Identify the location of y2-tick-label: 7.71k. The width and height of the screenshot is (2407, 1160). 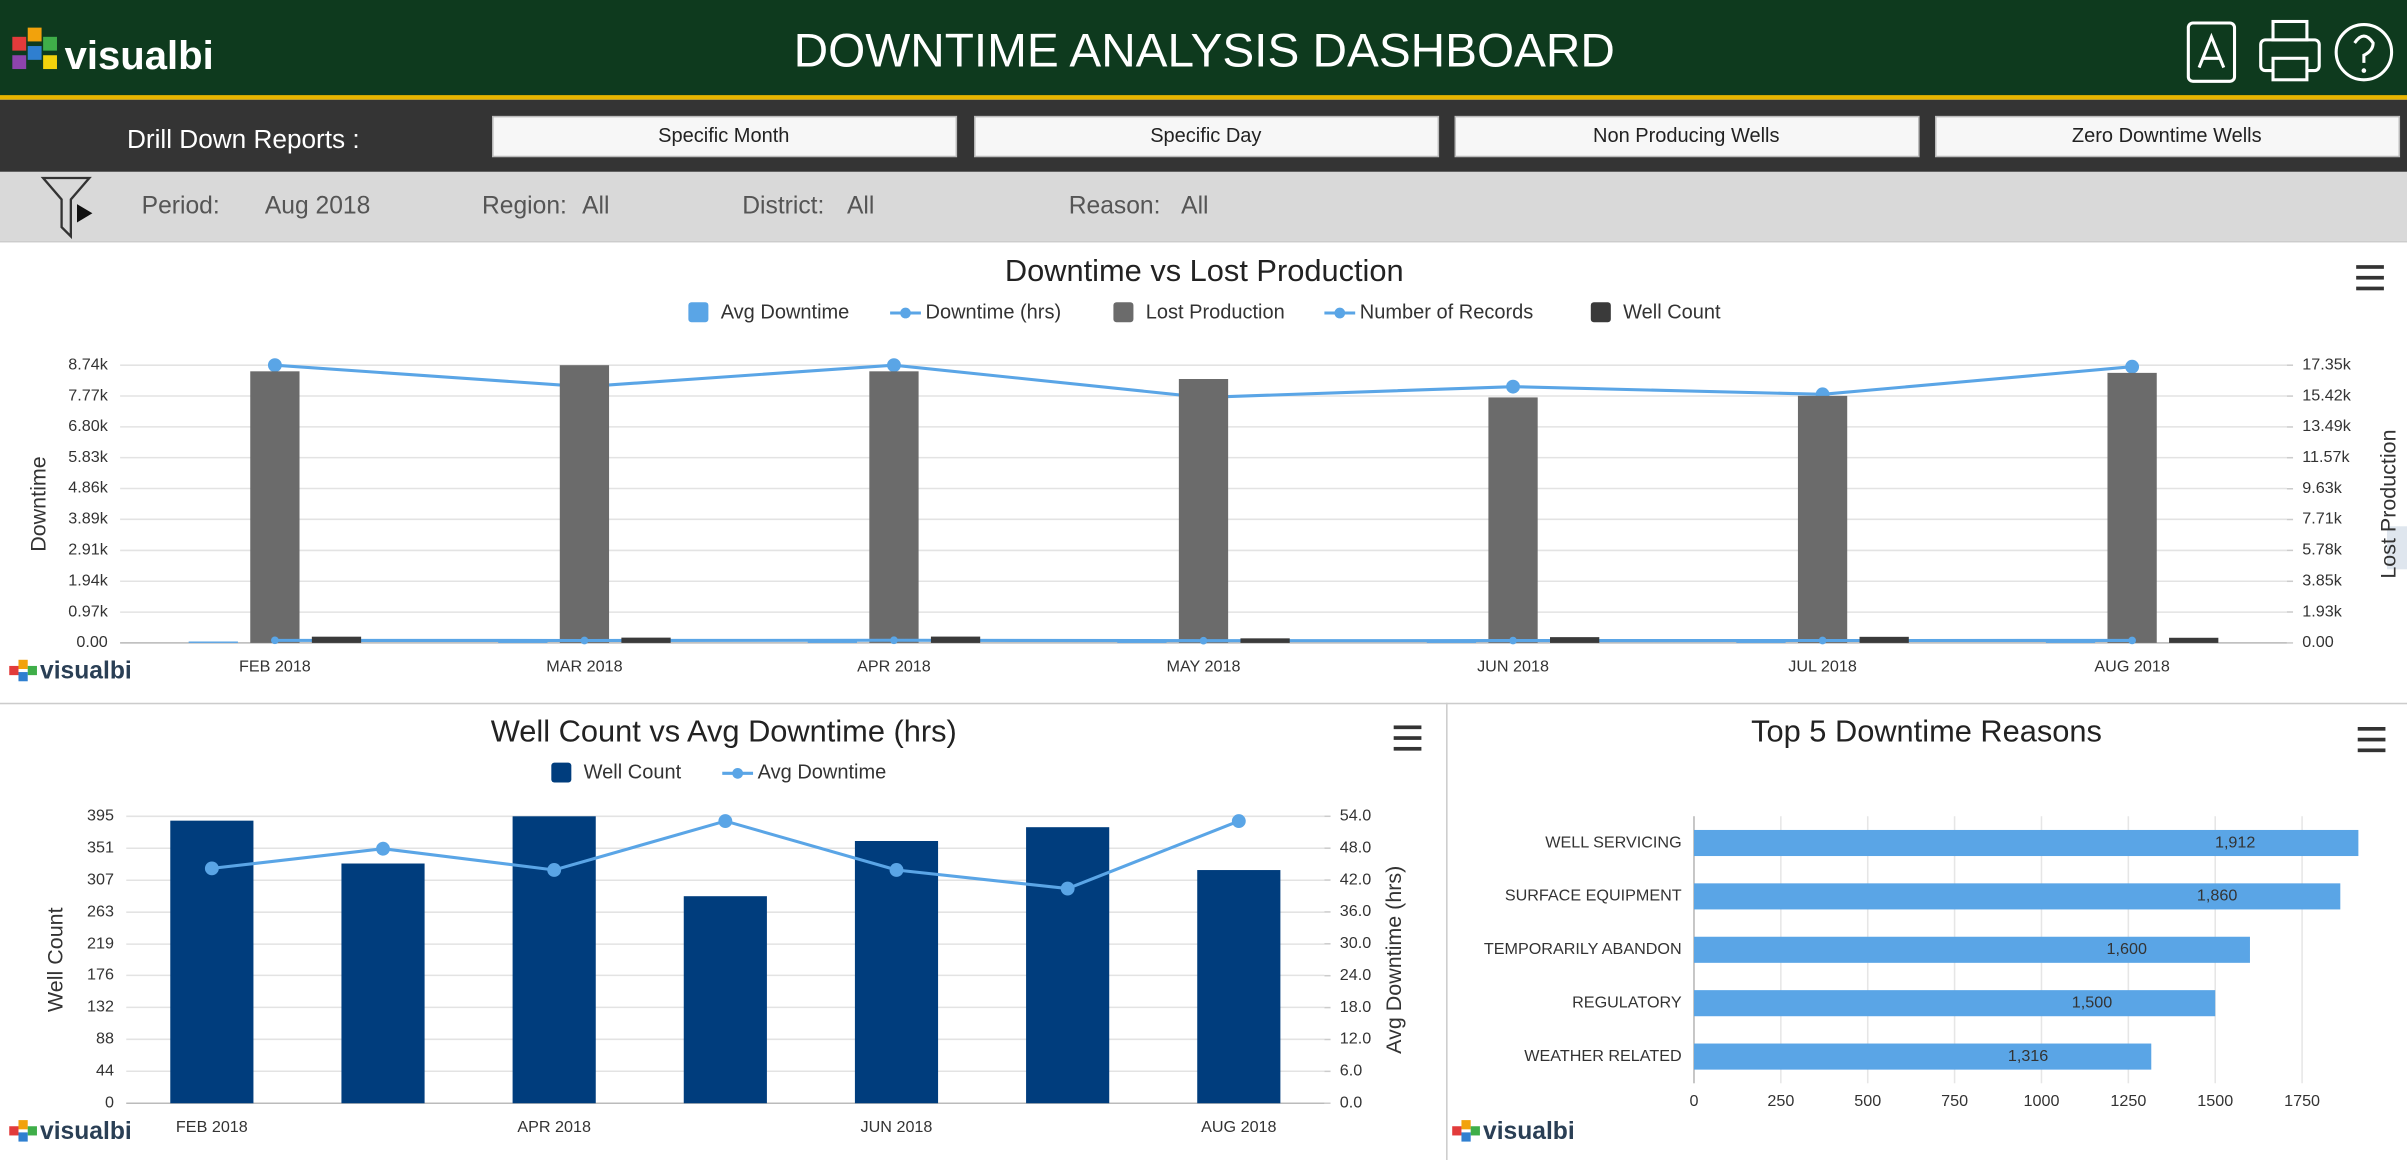
(2322, 519).